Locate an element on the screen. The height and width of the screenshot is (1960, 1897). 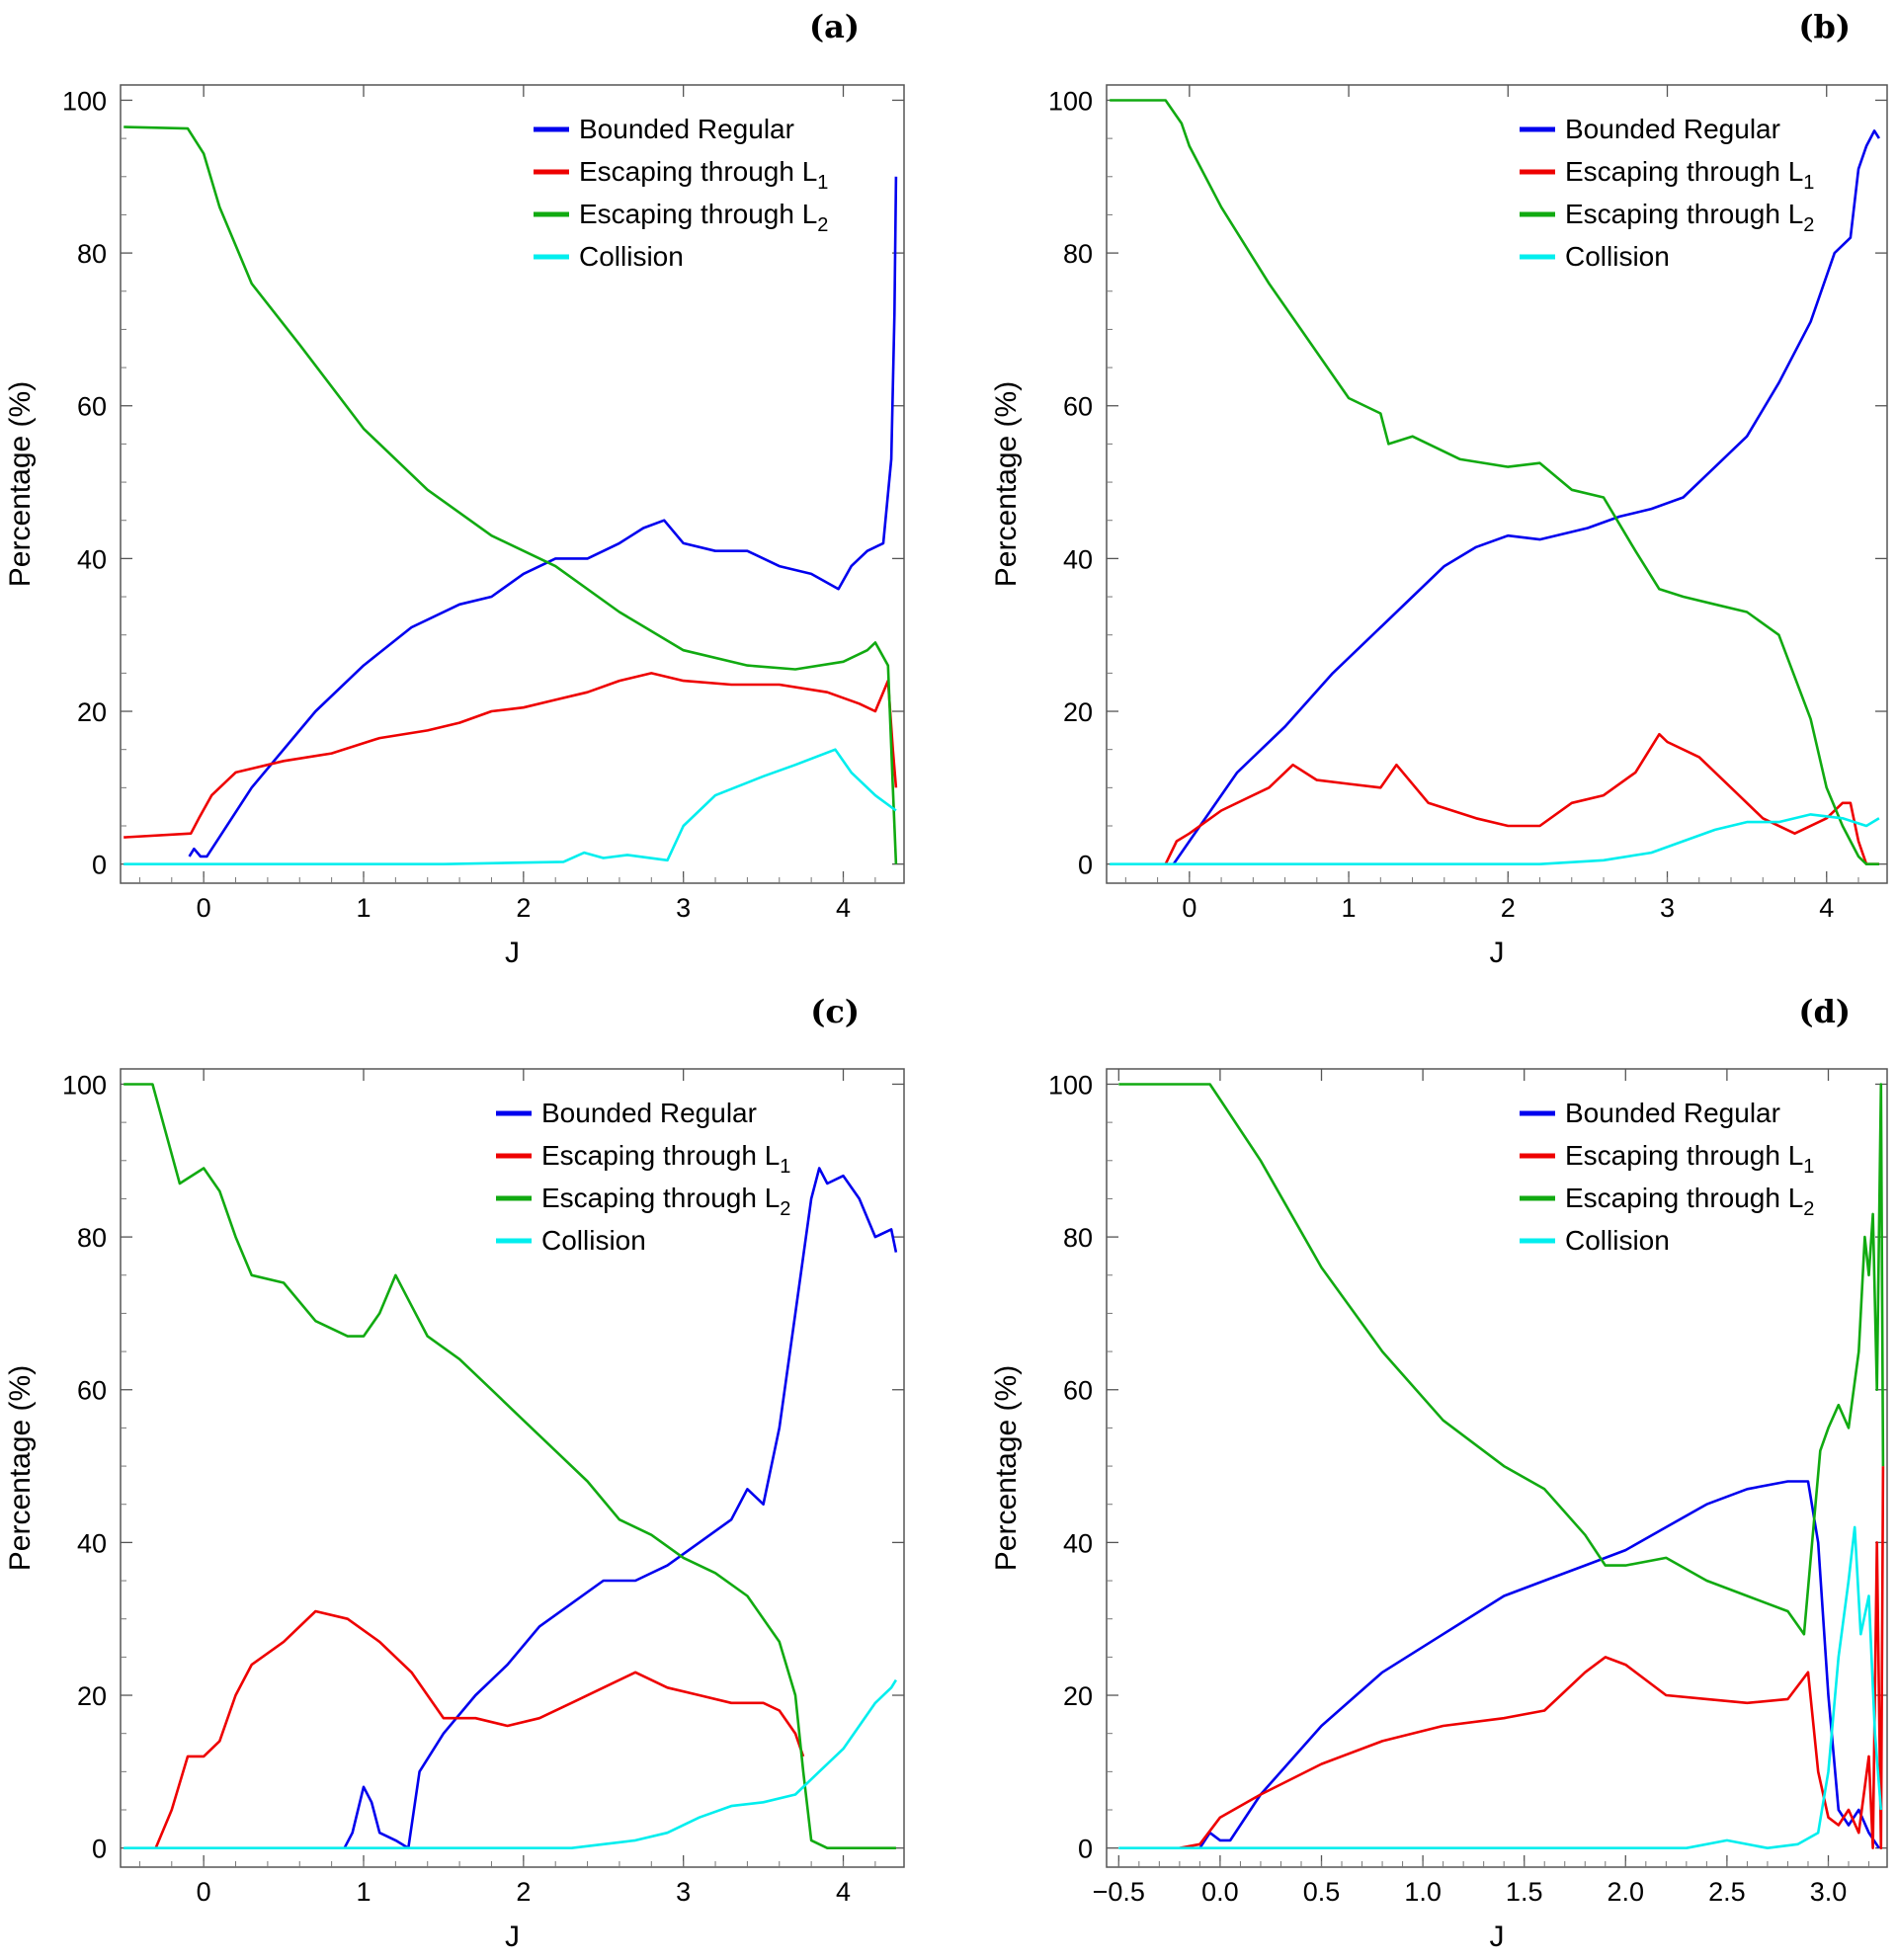
x-tick-label: 1.0 is located at coordinates (1423, 1892).